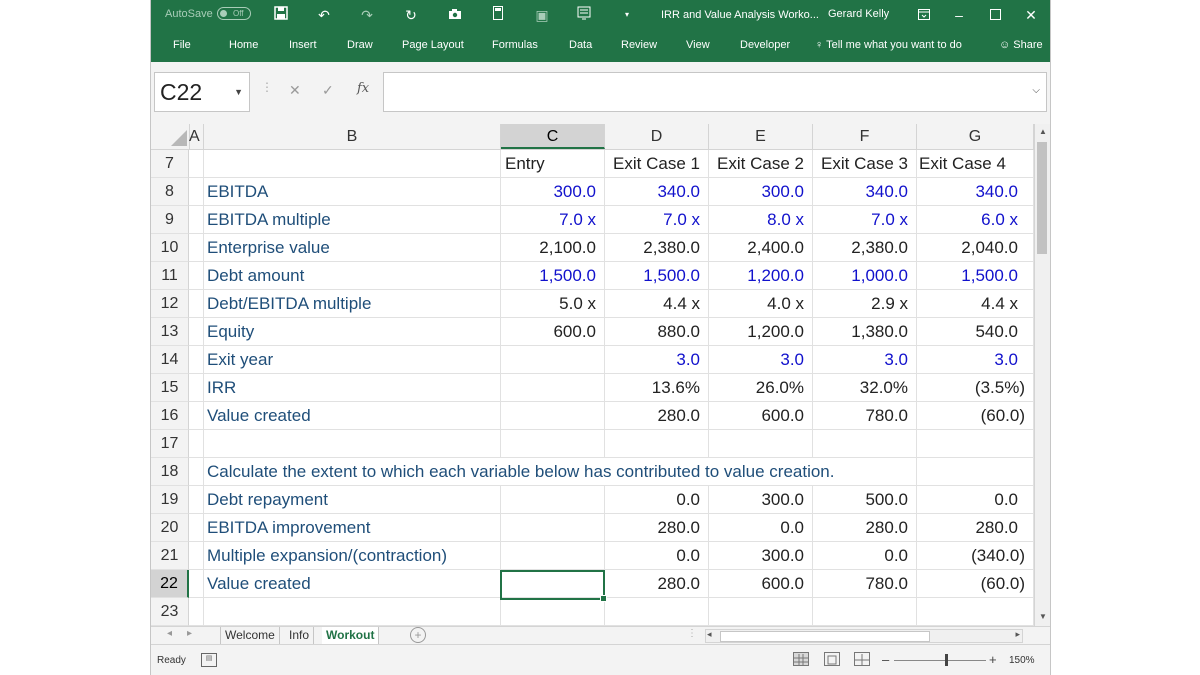  Describe the element at coordinates (196, 528) in the screenshot. I see `cell-a20` at that location.